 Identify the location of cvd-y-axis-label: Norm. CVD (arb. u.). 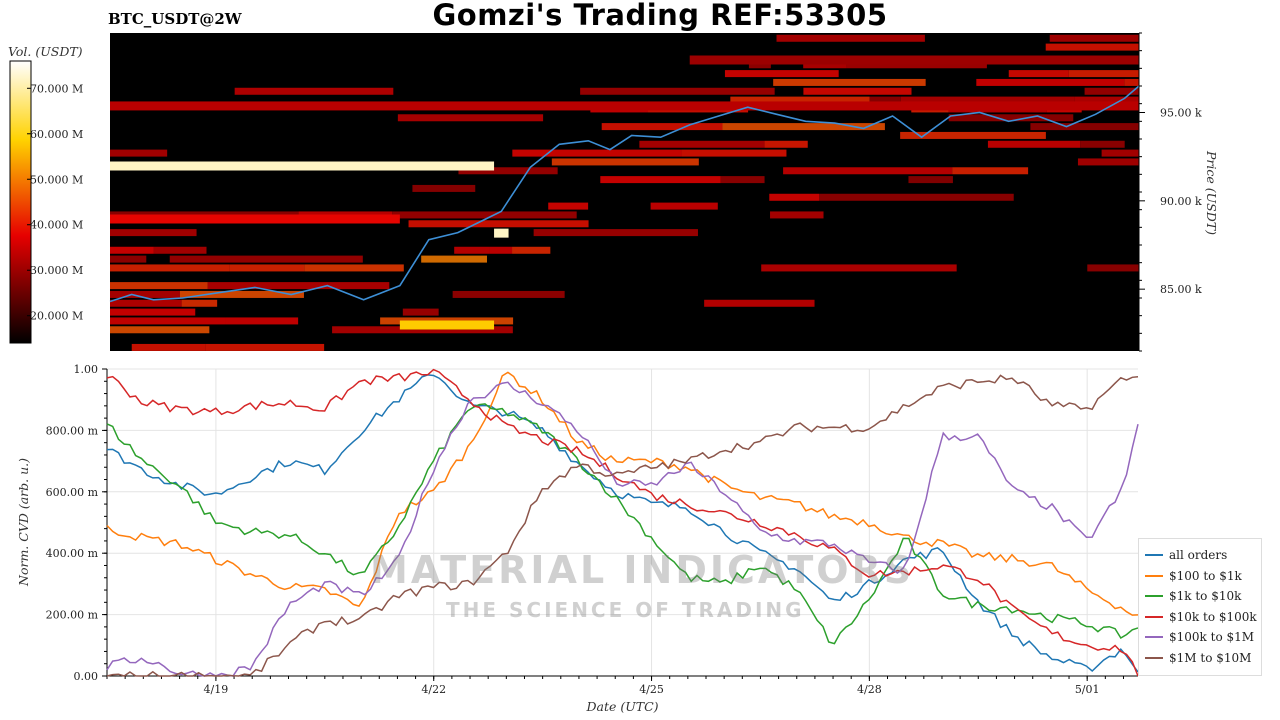
(23, 522).